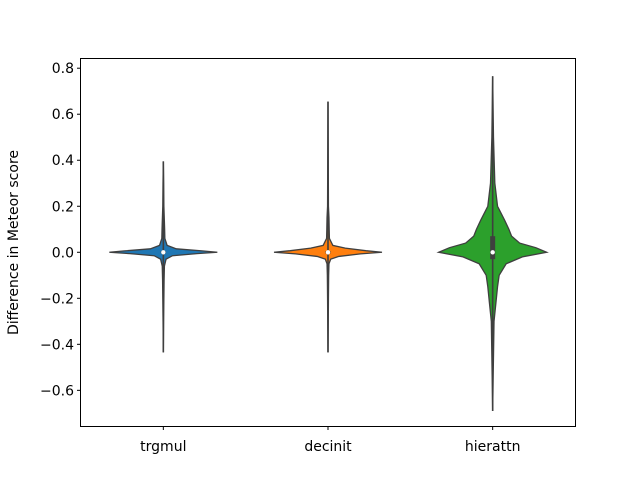 This screenshot has width=640, height=480. What do you see at coordinates (63, 207) in the screenshot?
I see `y-tick-label: 0.2` at bounding box center [63, 207].